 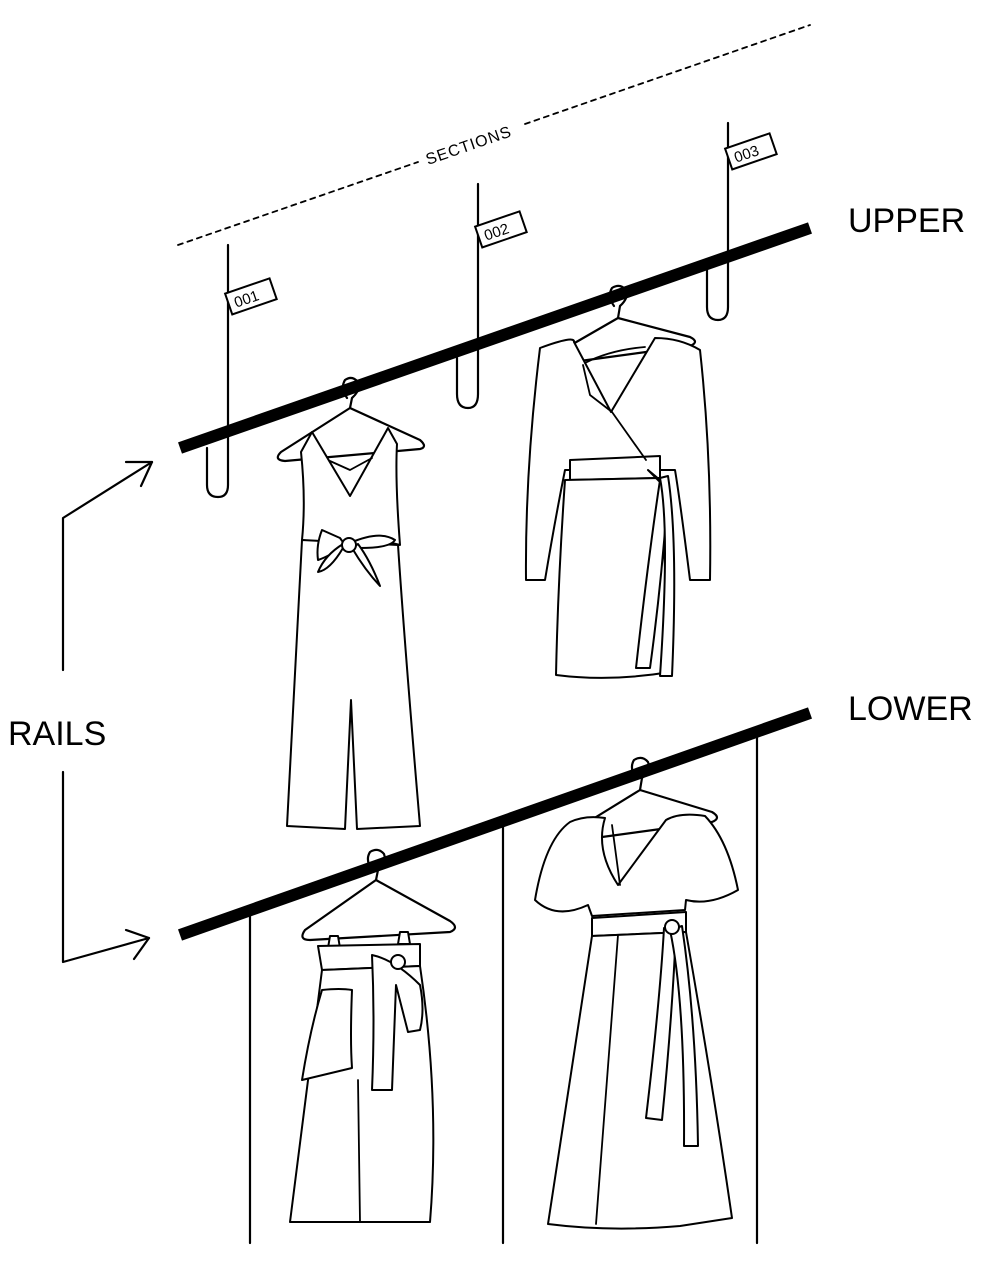 I want to click on section-tag-002: 002, so click(x=500, y=229).